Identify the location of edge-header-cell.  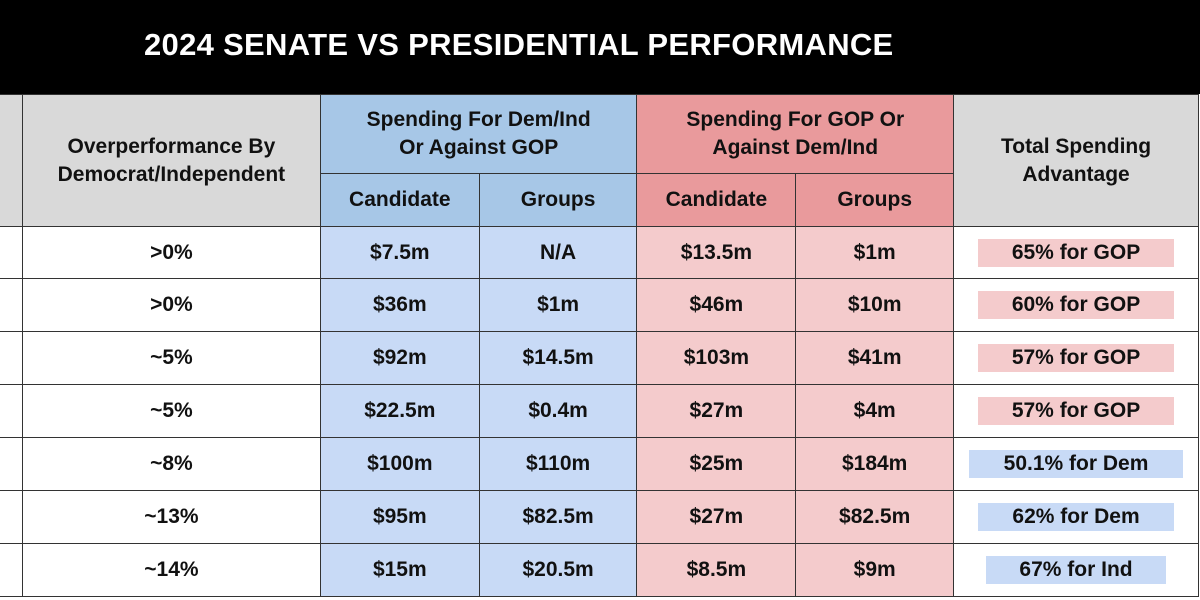
(11, 160).